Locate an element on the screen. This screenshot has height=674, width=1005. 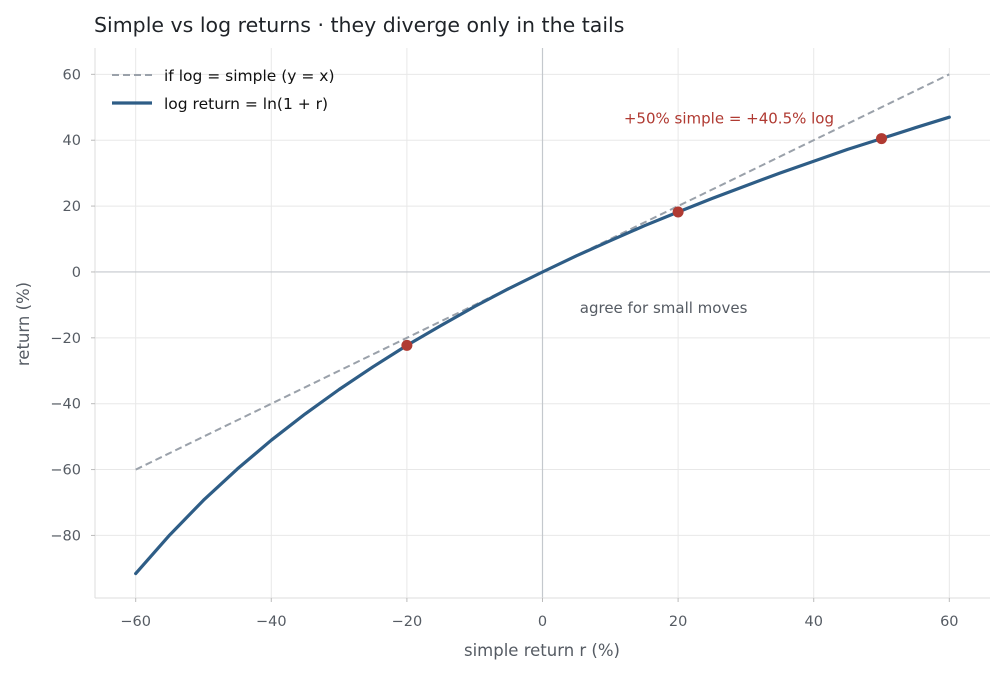
legend-label: log return = ln(1 + r) is located at coordinates (246, 104).